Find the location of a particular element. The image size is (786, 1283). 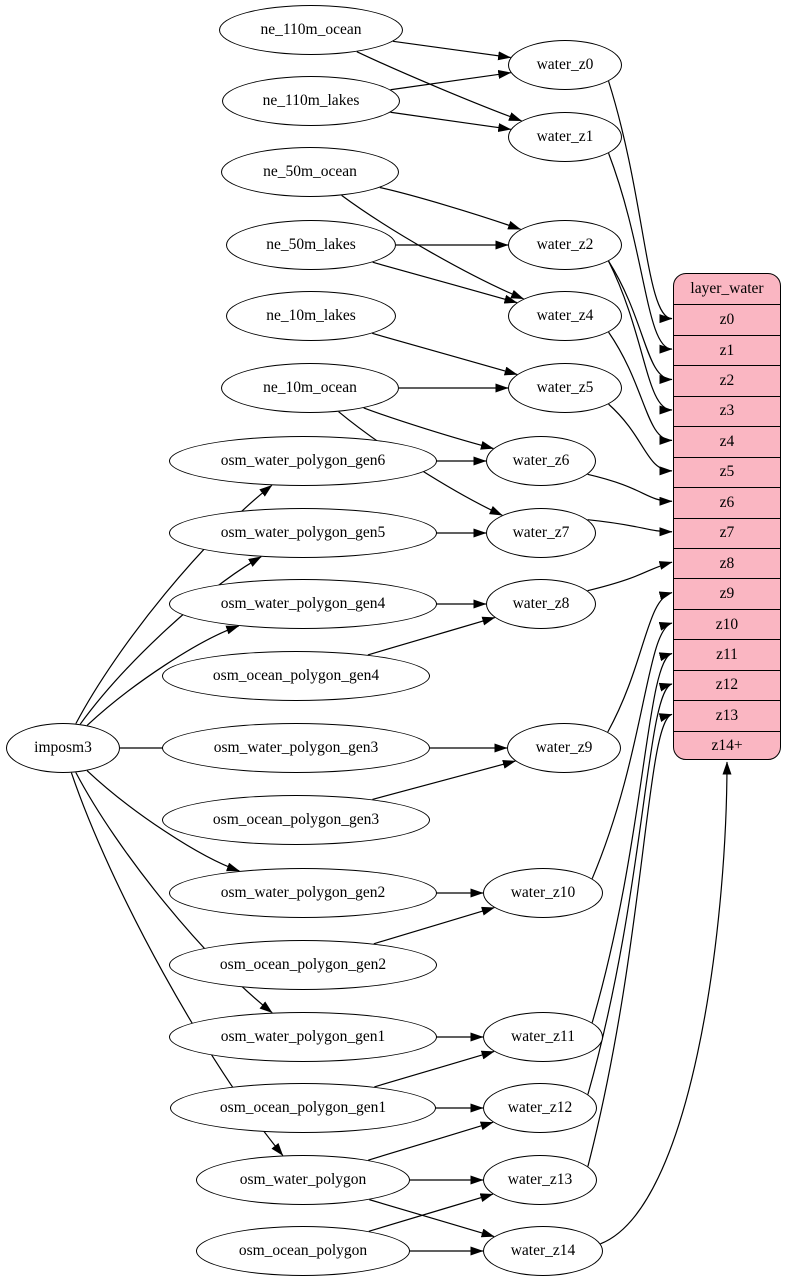

node-label: osm_ocean_polygon is located at coordinates (303, 1250).